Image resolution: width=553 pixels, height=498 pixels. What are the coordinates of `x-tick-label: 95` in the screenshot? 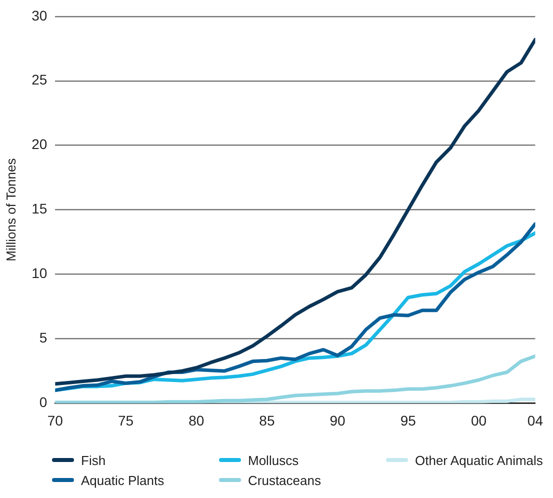 It's located at (408, 420).